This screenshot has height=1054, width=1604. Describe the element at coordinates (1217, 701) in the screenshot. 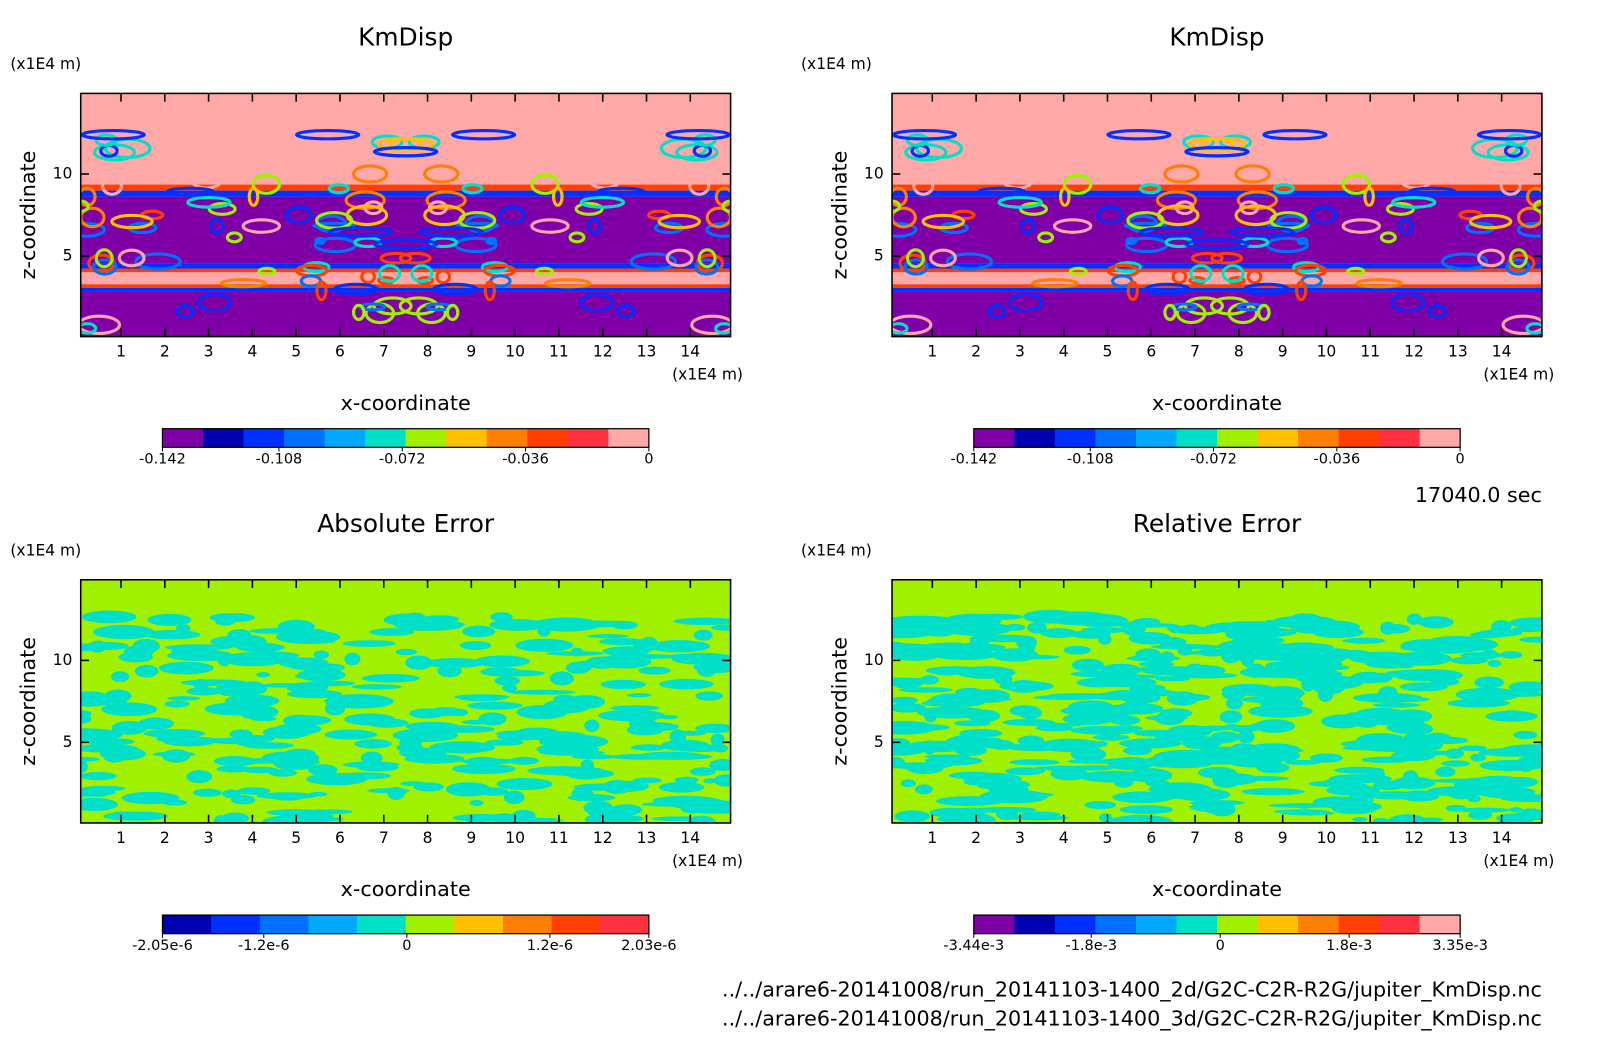

I see `plot-frame` at that location.